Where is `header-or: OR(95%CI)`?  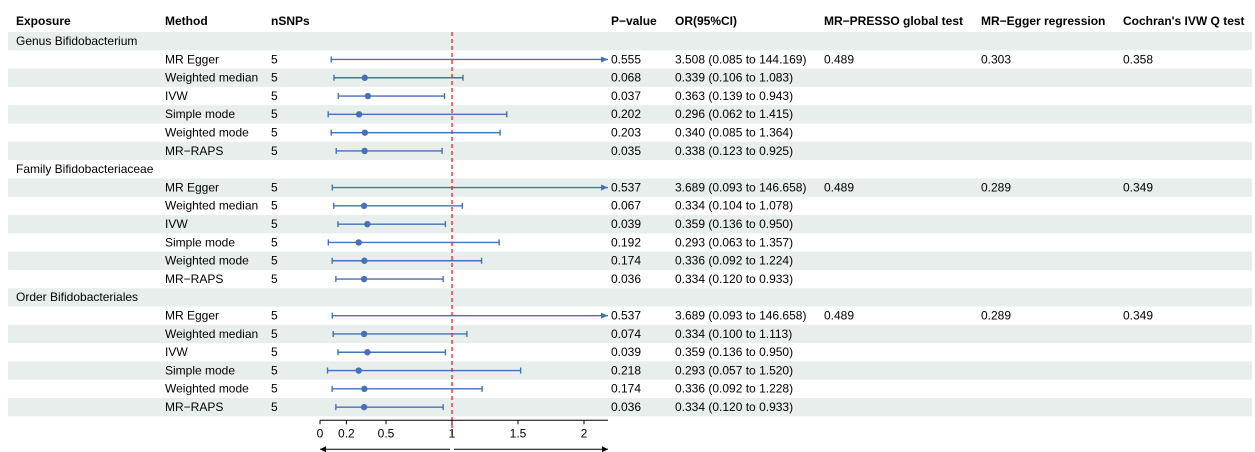 header-or: OR(95%CI) is located at coordinates (706, 21).